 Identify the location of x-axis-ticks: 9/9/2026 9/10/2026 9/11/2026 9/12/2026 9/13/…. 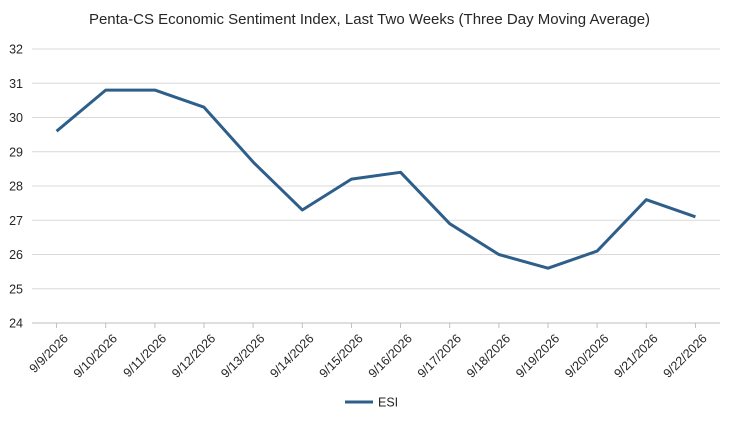
(368, 352).